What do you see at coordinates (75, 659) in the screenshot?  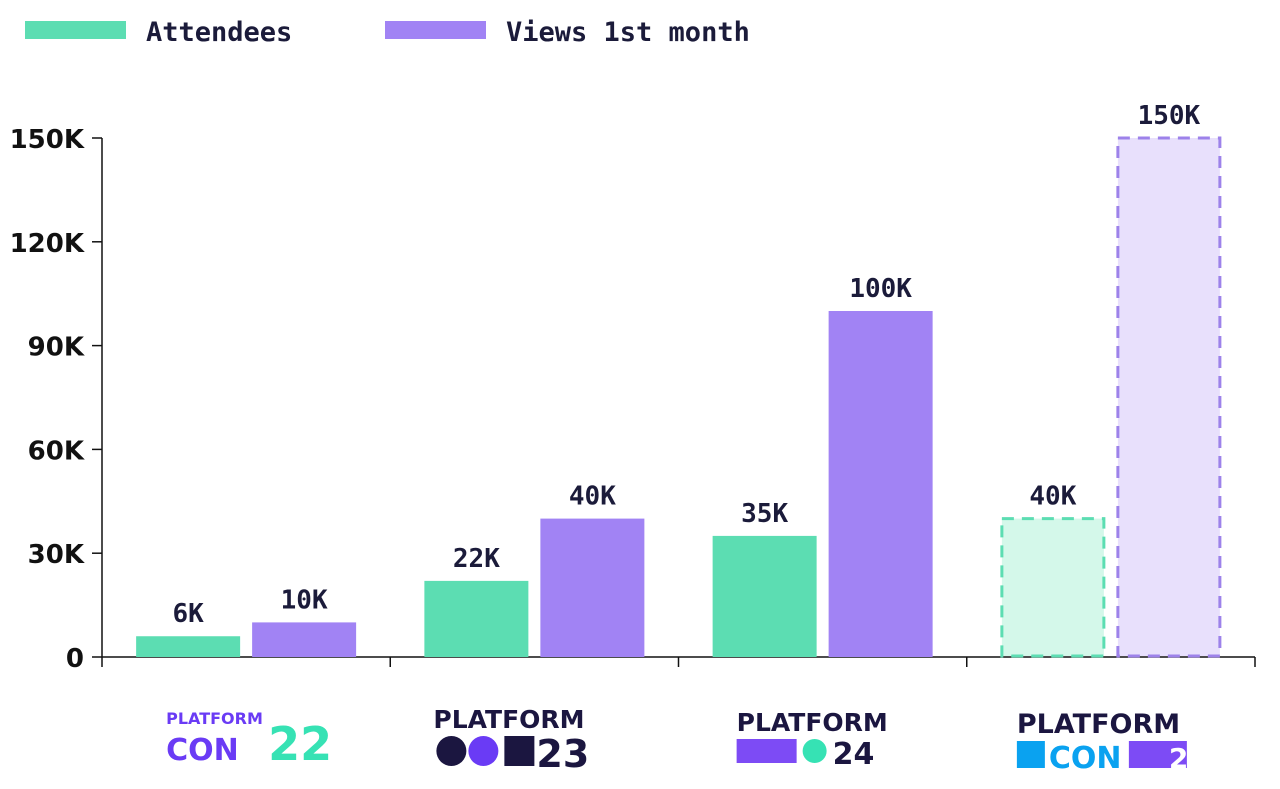 I see `y-tick-label: 0` at bounding box center [75, 659].